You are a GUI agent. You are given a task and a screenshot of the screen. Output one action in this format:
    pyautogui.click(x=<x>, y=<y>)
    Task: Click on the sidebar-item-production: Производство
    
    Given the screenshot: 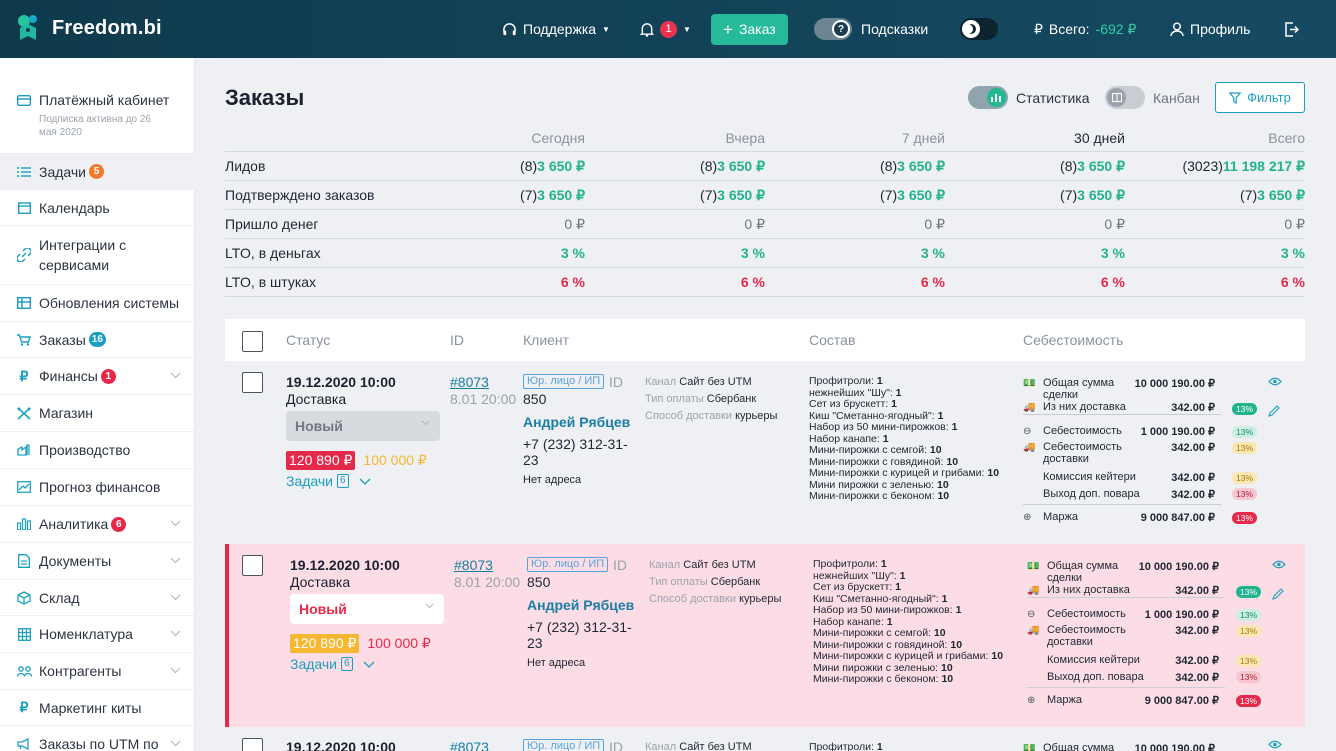 What is the action you would take?
    pyautogui.click(x=97, y=450)
    